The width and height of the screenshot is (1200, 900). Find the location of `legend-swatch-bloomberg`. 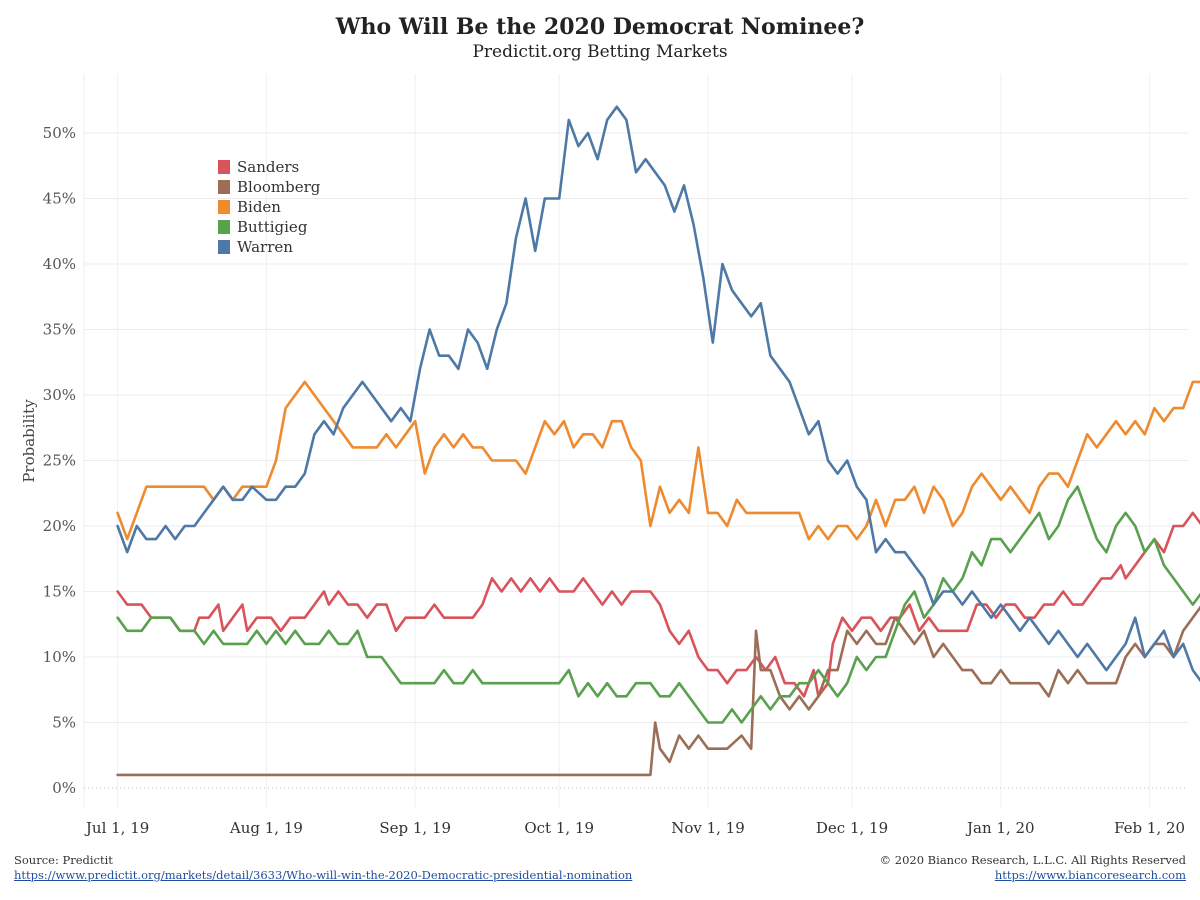

legend-swatch-bloomberg is located at coordinates (224, 187).